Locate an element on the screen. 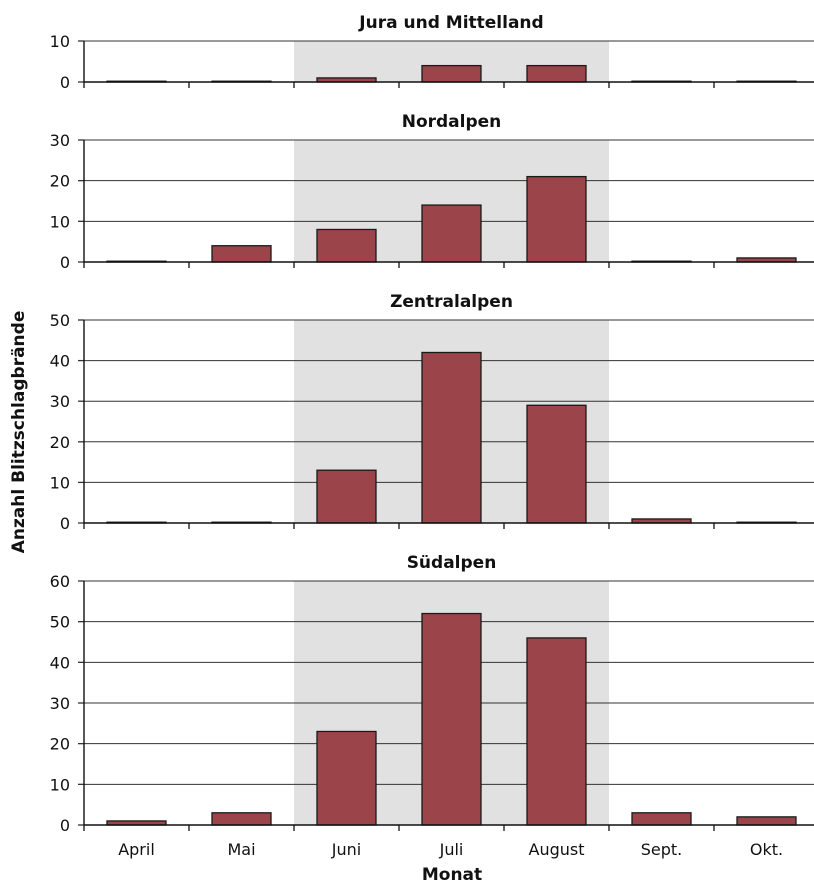 The width and height of the screenshot is (814, 886). panel-title: Jura und Mittelland is located at coordinates (450, 23).